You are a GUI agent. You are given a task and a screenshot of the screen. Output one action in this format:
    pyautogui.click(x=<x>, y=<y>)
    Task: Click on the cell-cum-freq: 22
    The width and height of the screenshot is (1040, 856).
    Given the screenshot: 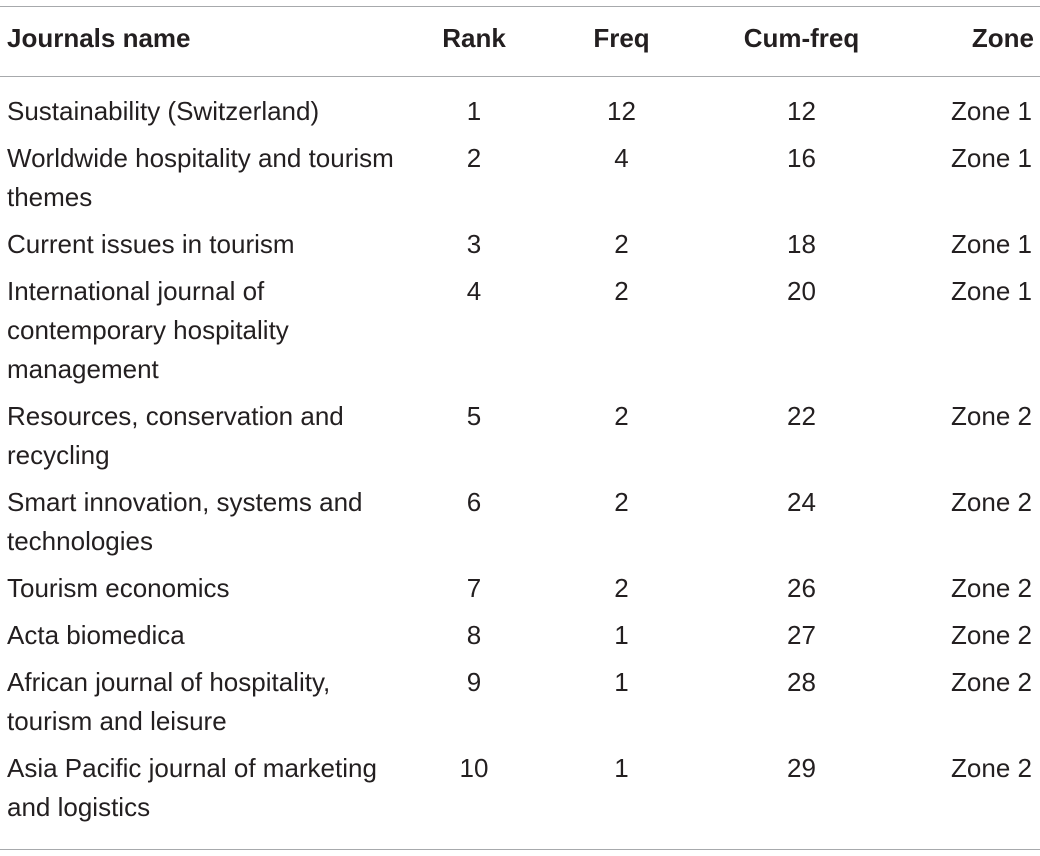 What is the action you would take?
    pyautogui.click(x=801, y=416)
    